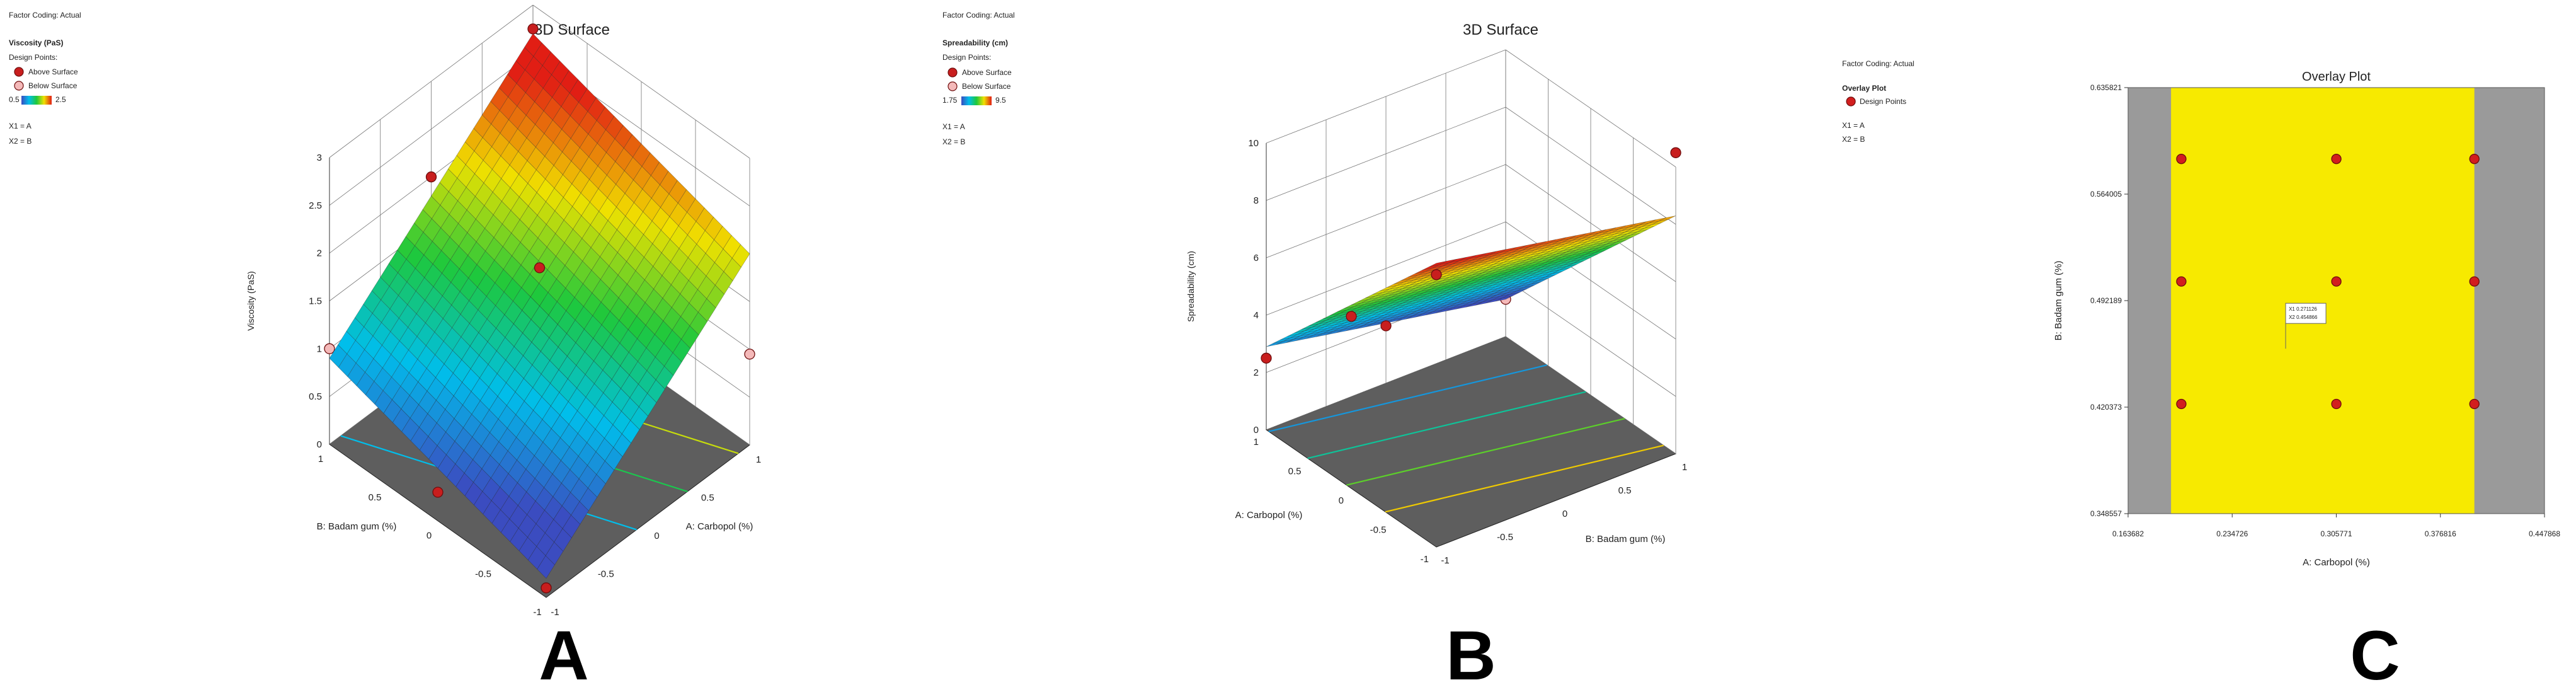 Image resolution: width=2576 pixels, height=692 pixels. Describe the element at coordinates (720, 526) in the screenshot. I see `x-axis-label: A: Carbopol (%)` at that location.